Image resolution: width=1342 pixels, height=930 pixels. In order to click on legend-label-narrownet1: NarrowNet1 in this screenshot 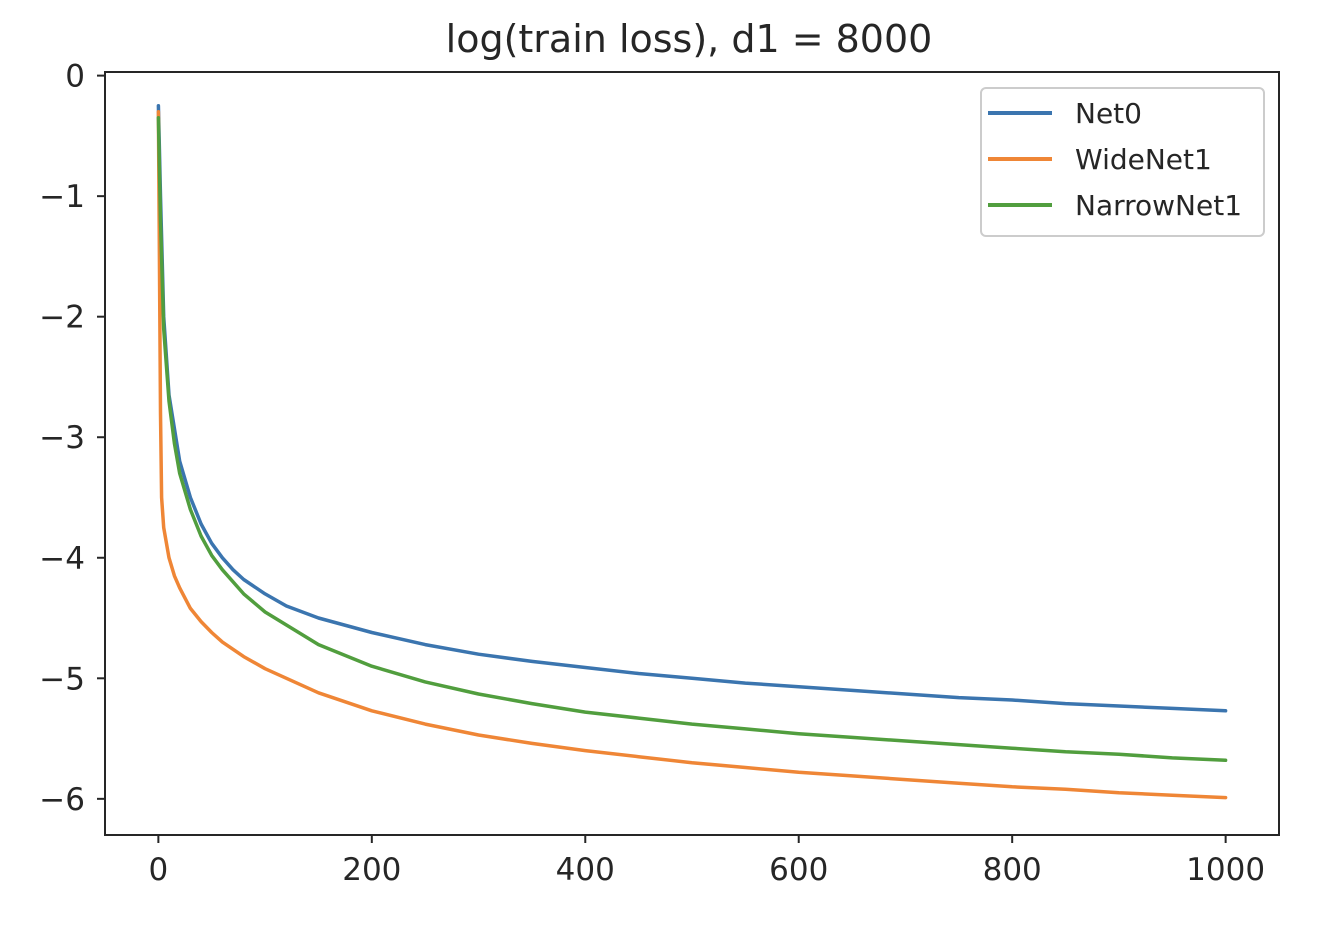, I will do `click(1158, 205)`.